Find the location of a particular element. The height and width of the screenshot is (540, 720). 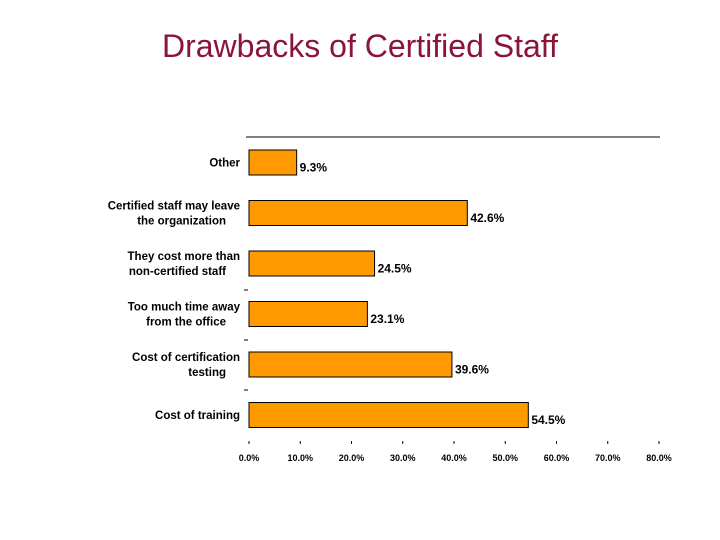

category-label: Other is located at coordinates (224, 164).